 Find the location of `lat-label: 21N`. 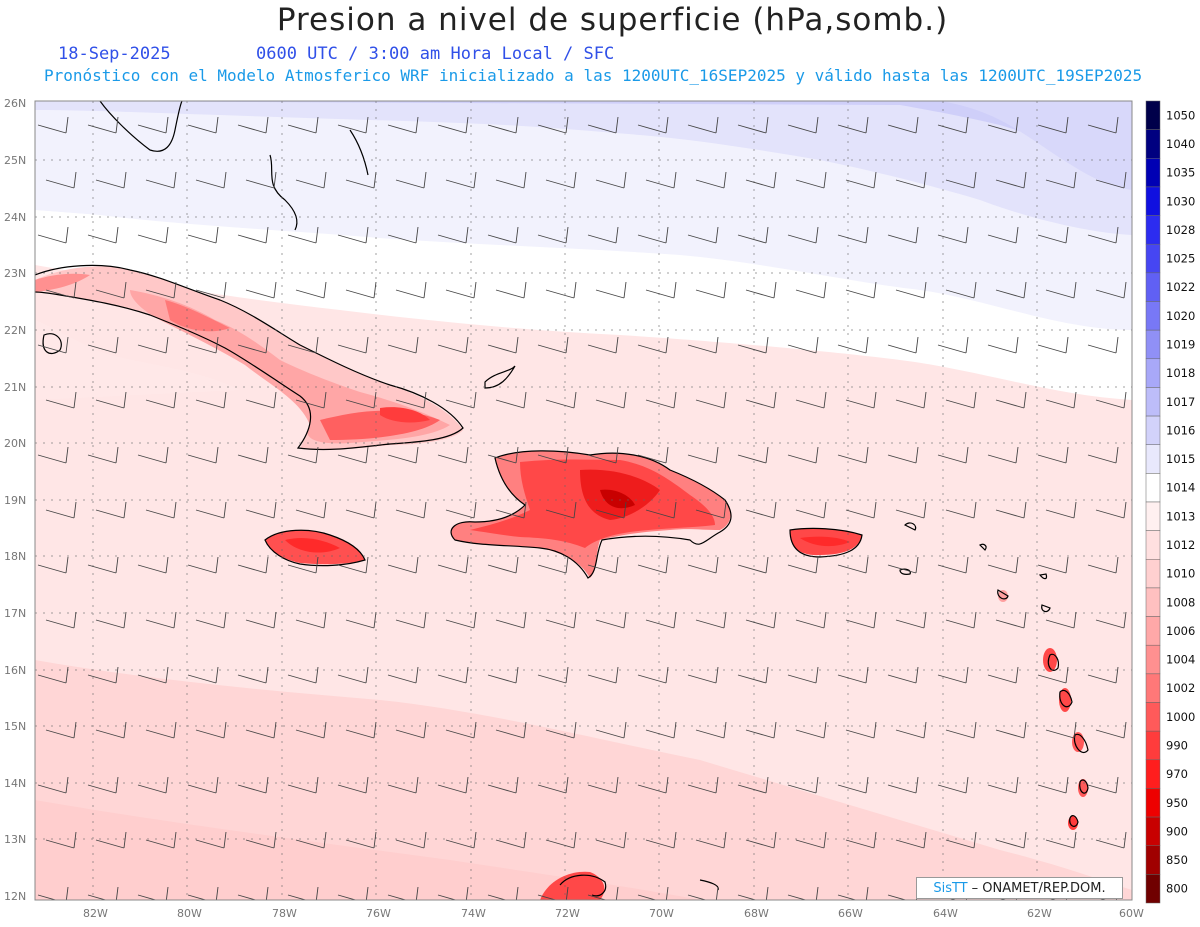

lat-label: 21N is located at coordinates (15, 387).